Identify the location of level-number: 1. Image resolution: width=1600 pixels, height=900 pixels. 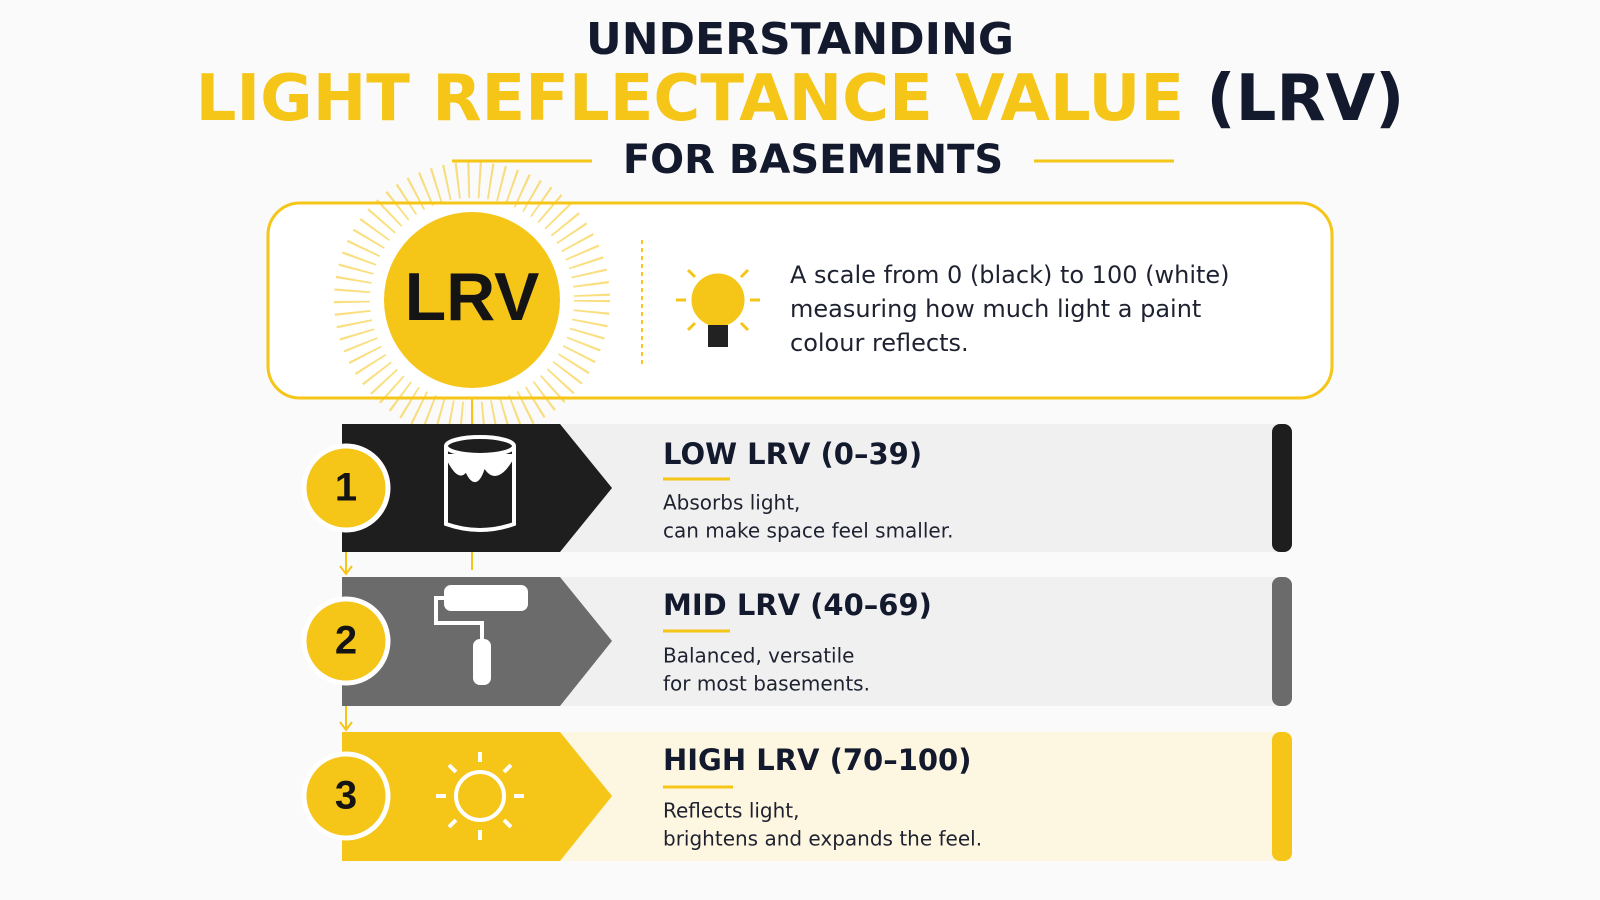
(346, 488).